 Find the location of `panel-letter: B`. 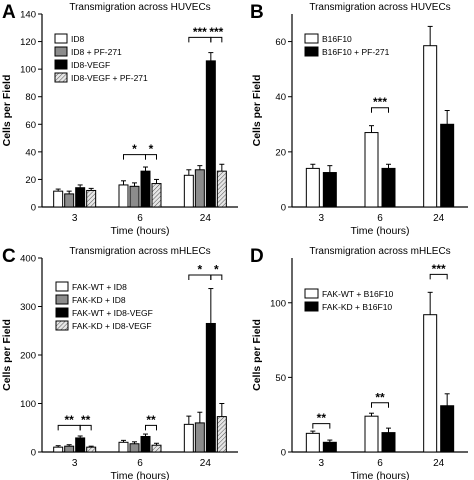

panel-letter: B is located at coordinates (257, 12).